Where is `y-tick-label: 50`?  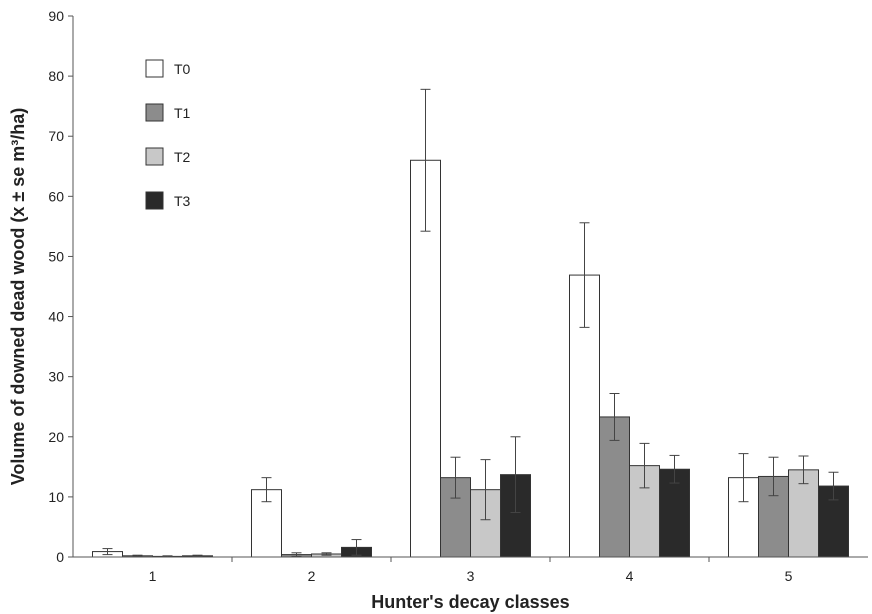
y-tick-label: 50 is located at coordinates (56, 256).